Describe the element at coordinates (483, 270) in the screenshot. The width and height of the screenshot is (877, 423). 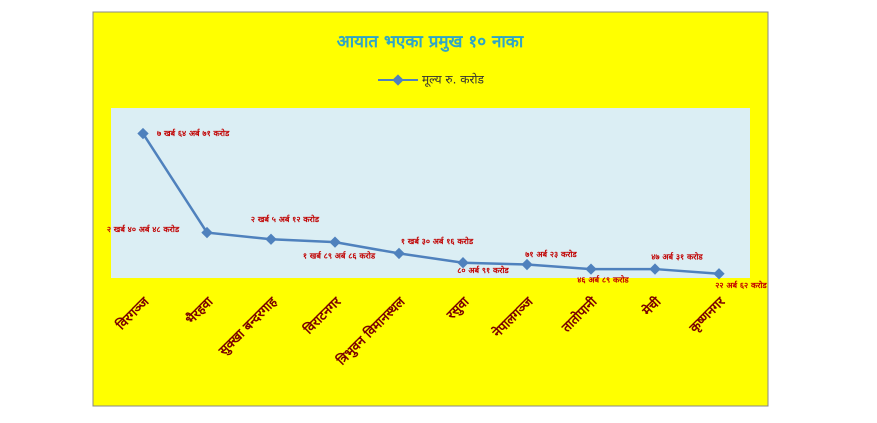
I see `data-label: ८० अर्ब ९१ करोड` at that location.